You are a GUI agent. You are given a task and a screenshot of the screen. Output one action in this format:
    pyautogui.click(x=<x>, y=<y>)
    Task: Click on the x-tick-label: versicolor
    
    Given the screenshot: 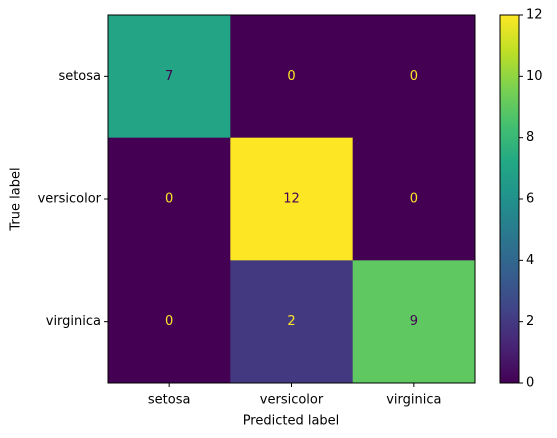 What is the action you would take?
    pyautogui.click(x=292, y=400)
    